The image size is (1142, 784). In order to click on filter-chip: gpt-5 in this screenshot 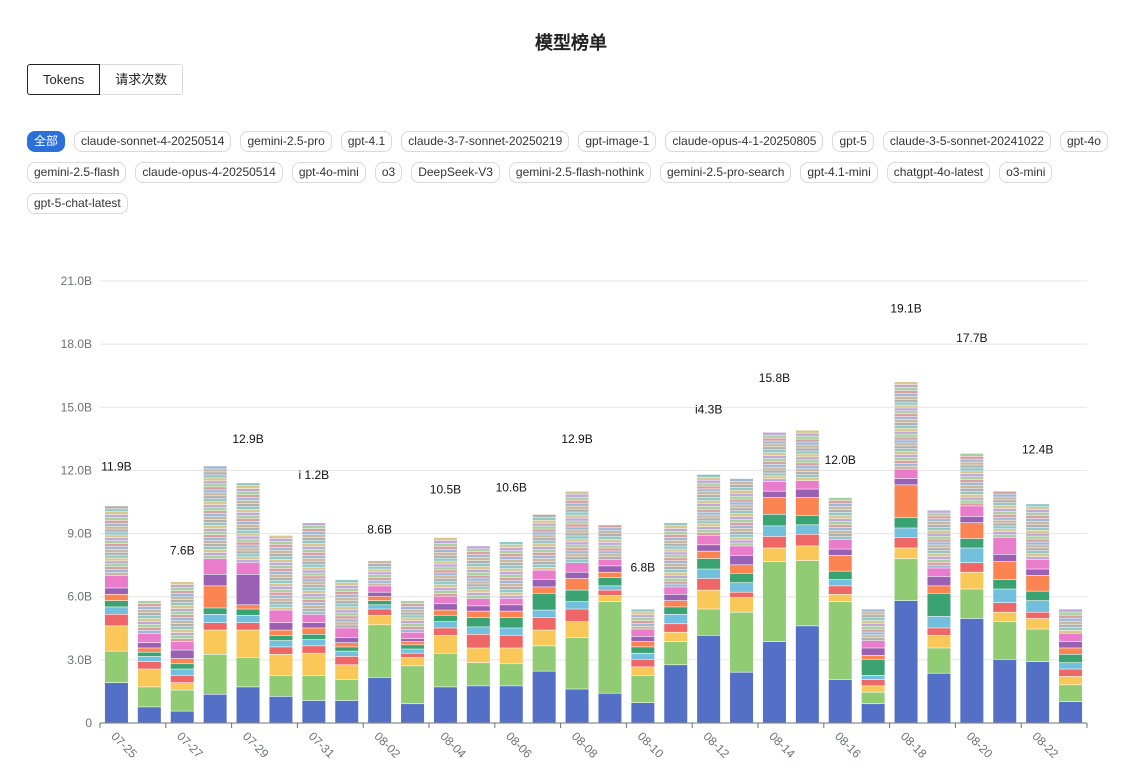, I will do `click(853, 141)`.